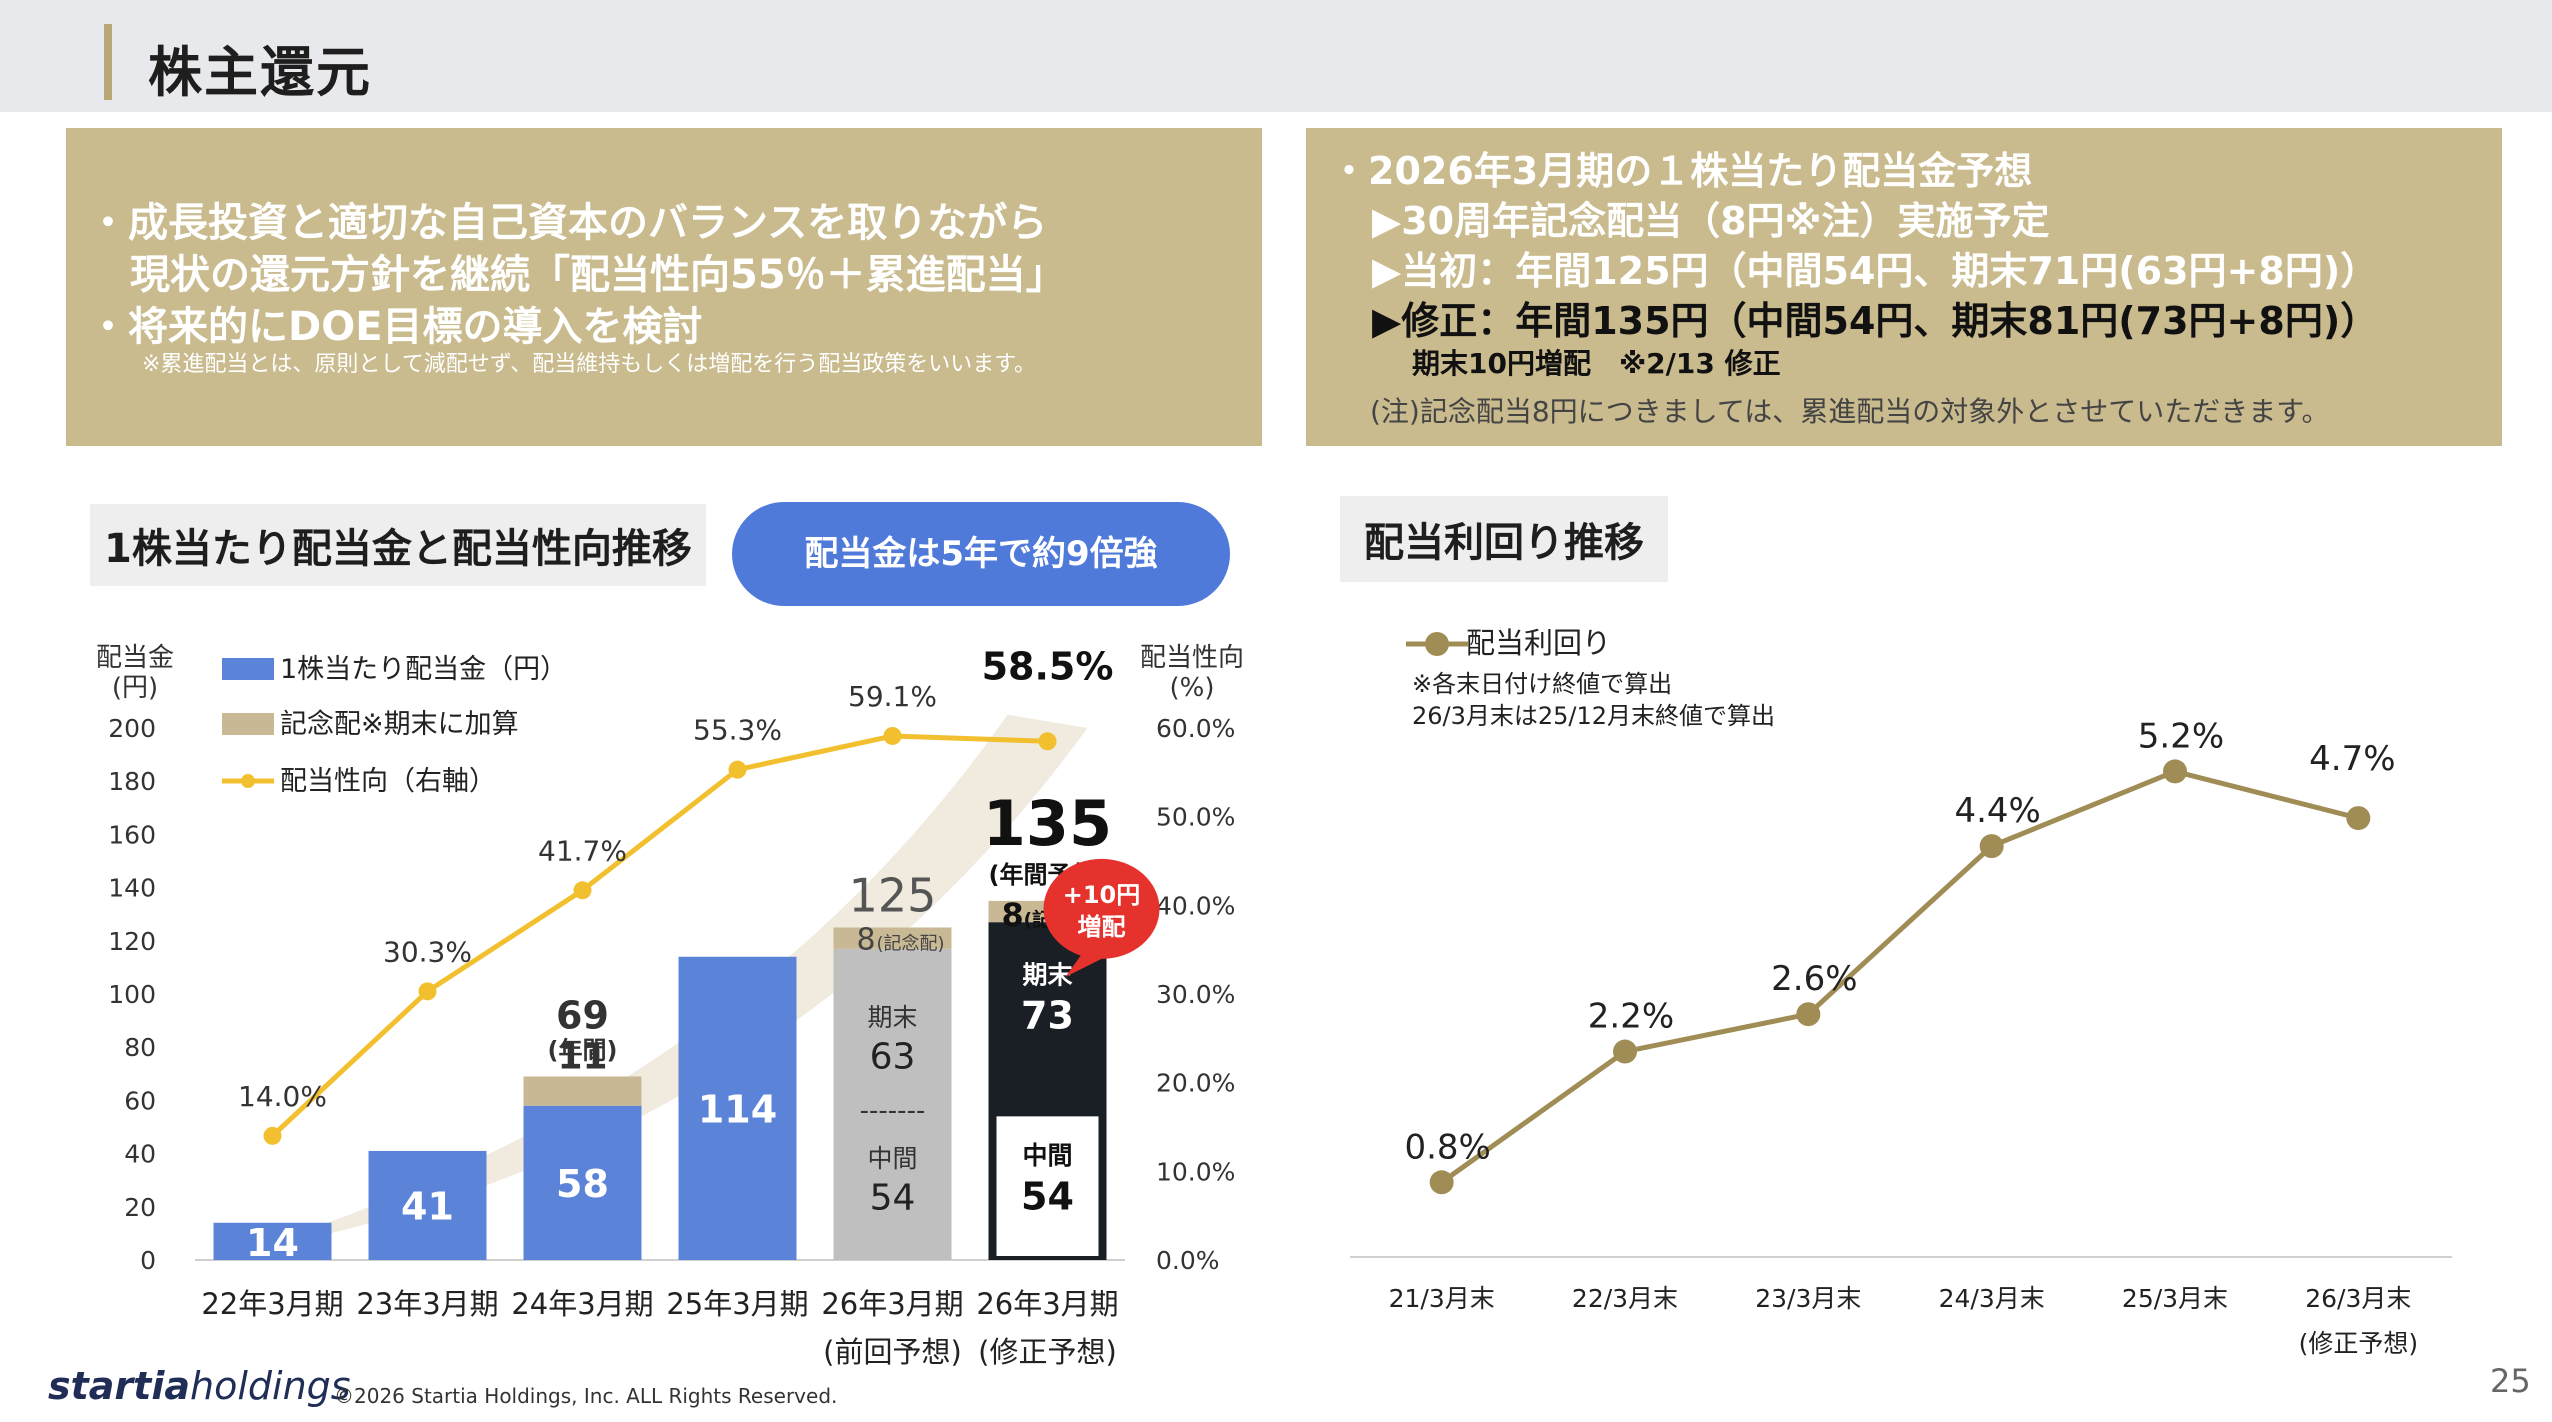  What do you see at coordinates (248, 724) in the screenshot?
I see `legend-swatch-commemorative` at bounding box center [248, 724].